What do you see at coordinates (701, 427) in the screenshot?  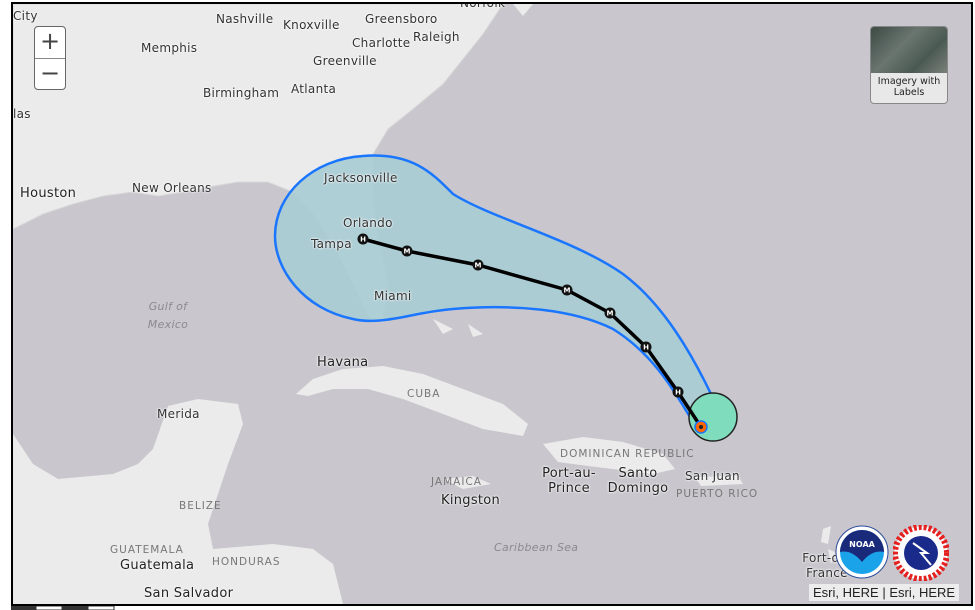 I see `current-position-dot` at bounding box center [701, 427].